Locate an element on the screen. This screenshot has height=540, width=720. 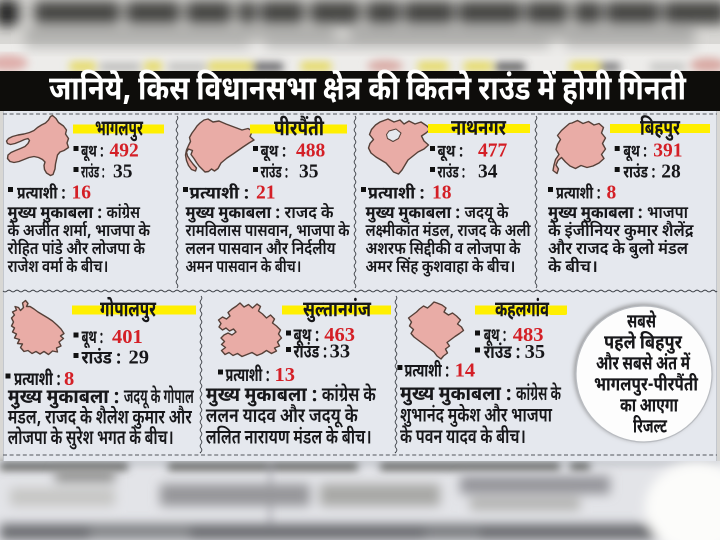
svg-text: 488 is located at coordinates (311, 151).